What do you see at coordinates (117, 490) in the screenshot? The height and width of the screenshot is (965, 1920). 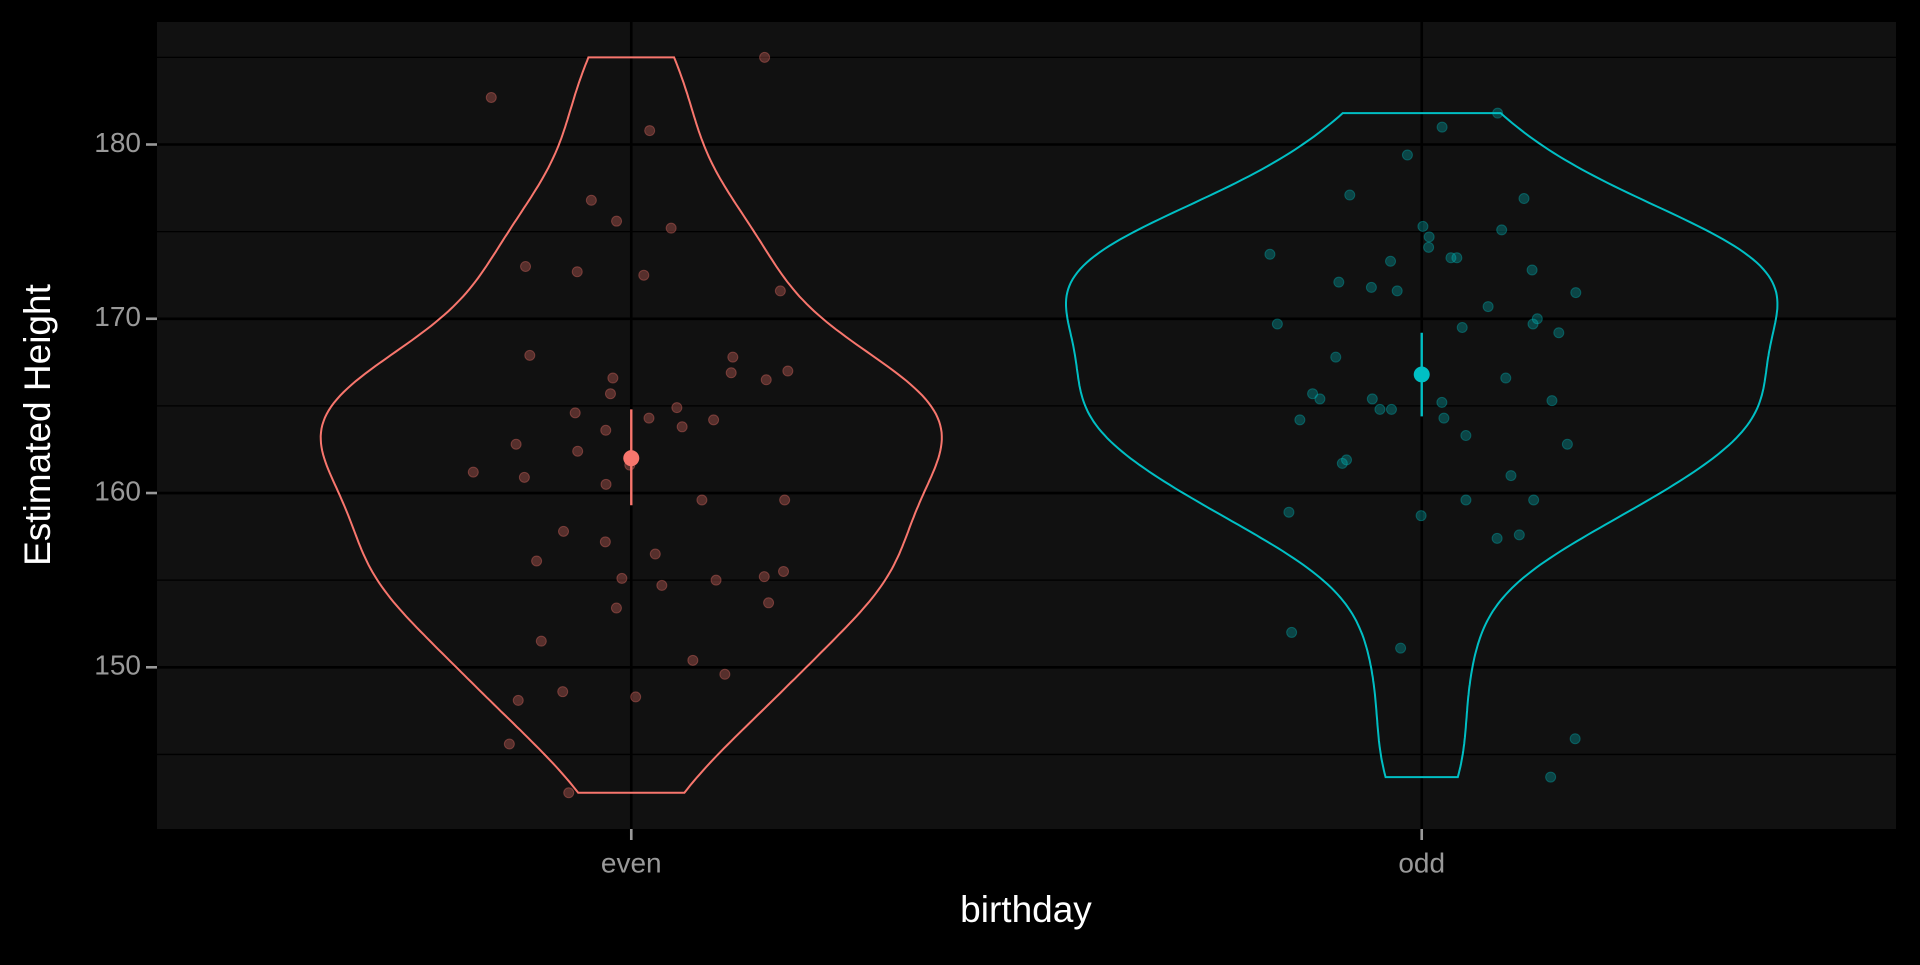 I see `y-tick-label: 160` at bounding box center [117, 490].